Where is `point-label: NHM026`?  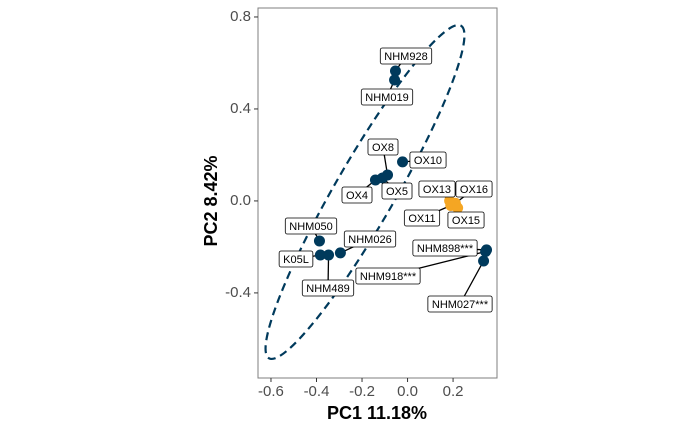 point-label: NHM026 is located at coordinates (370, 239).